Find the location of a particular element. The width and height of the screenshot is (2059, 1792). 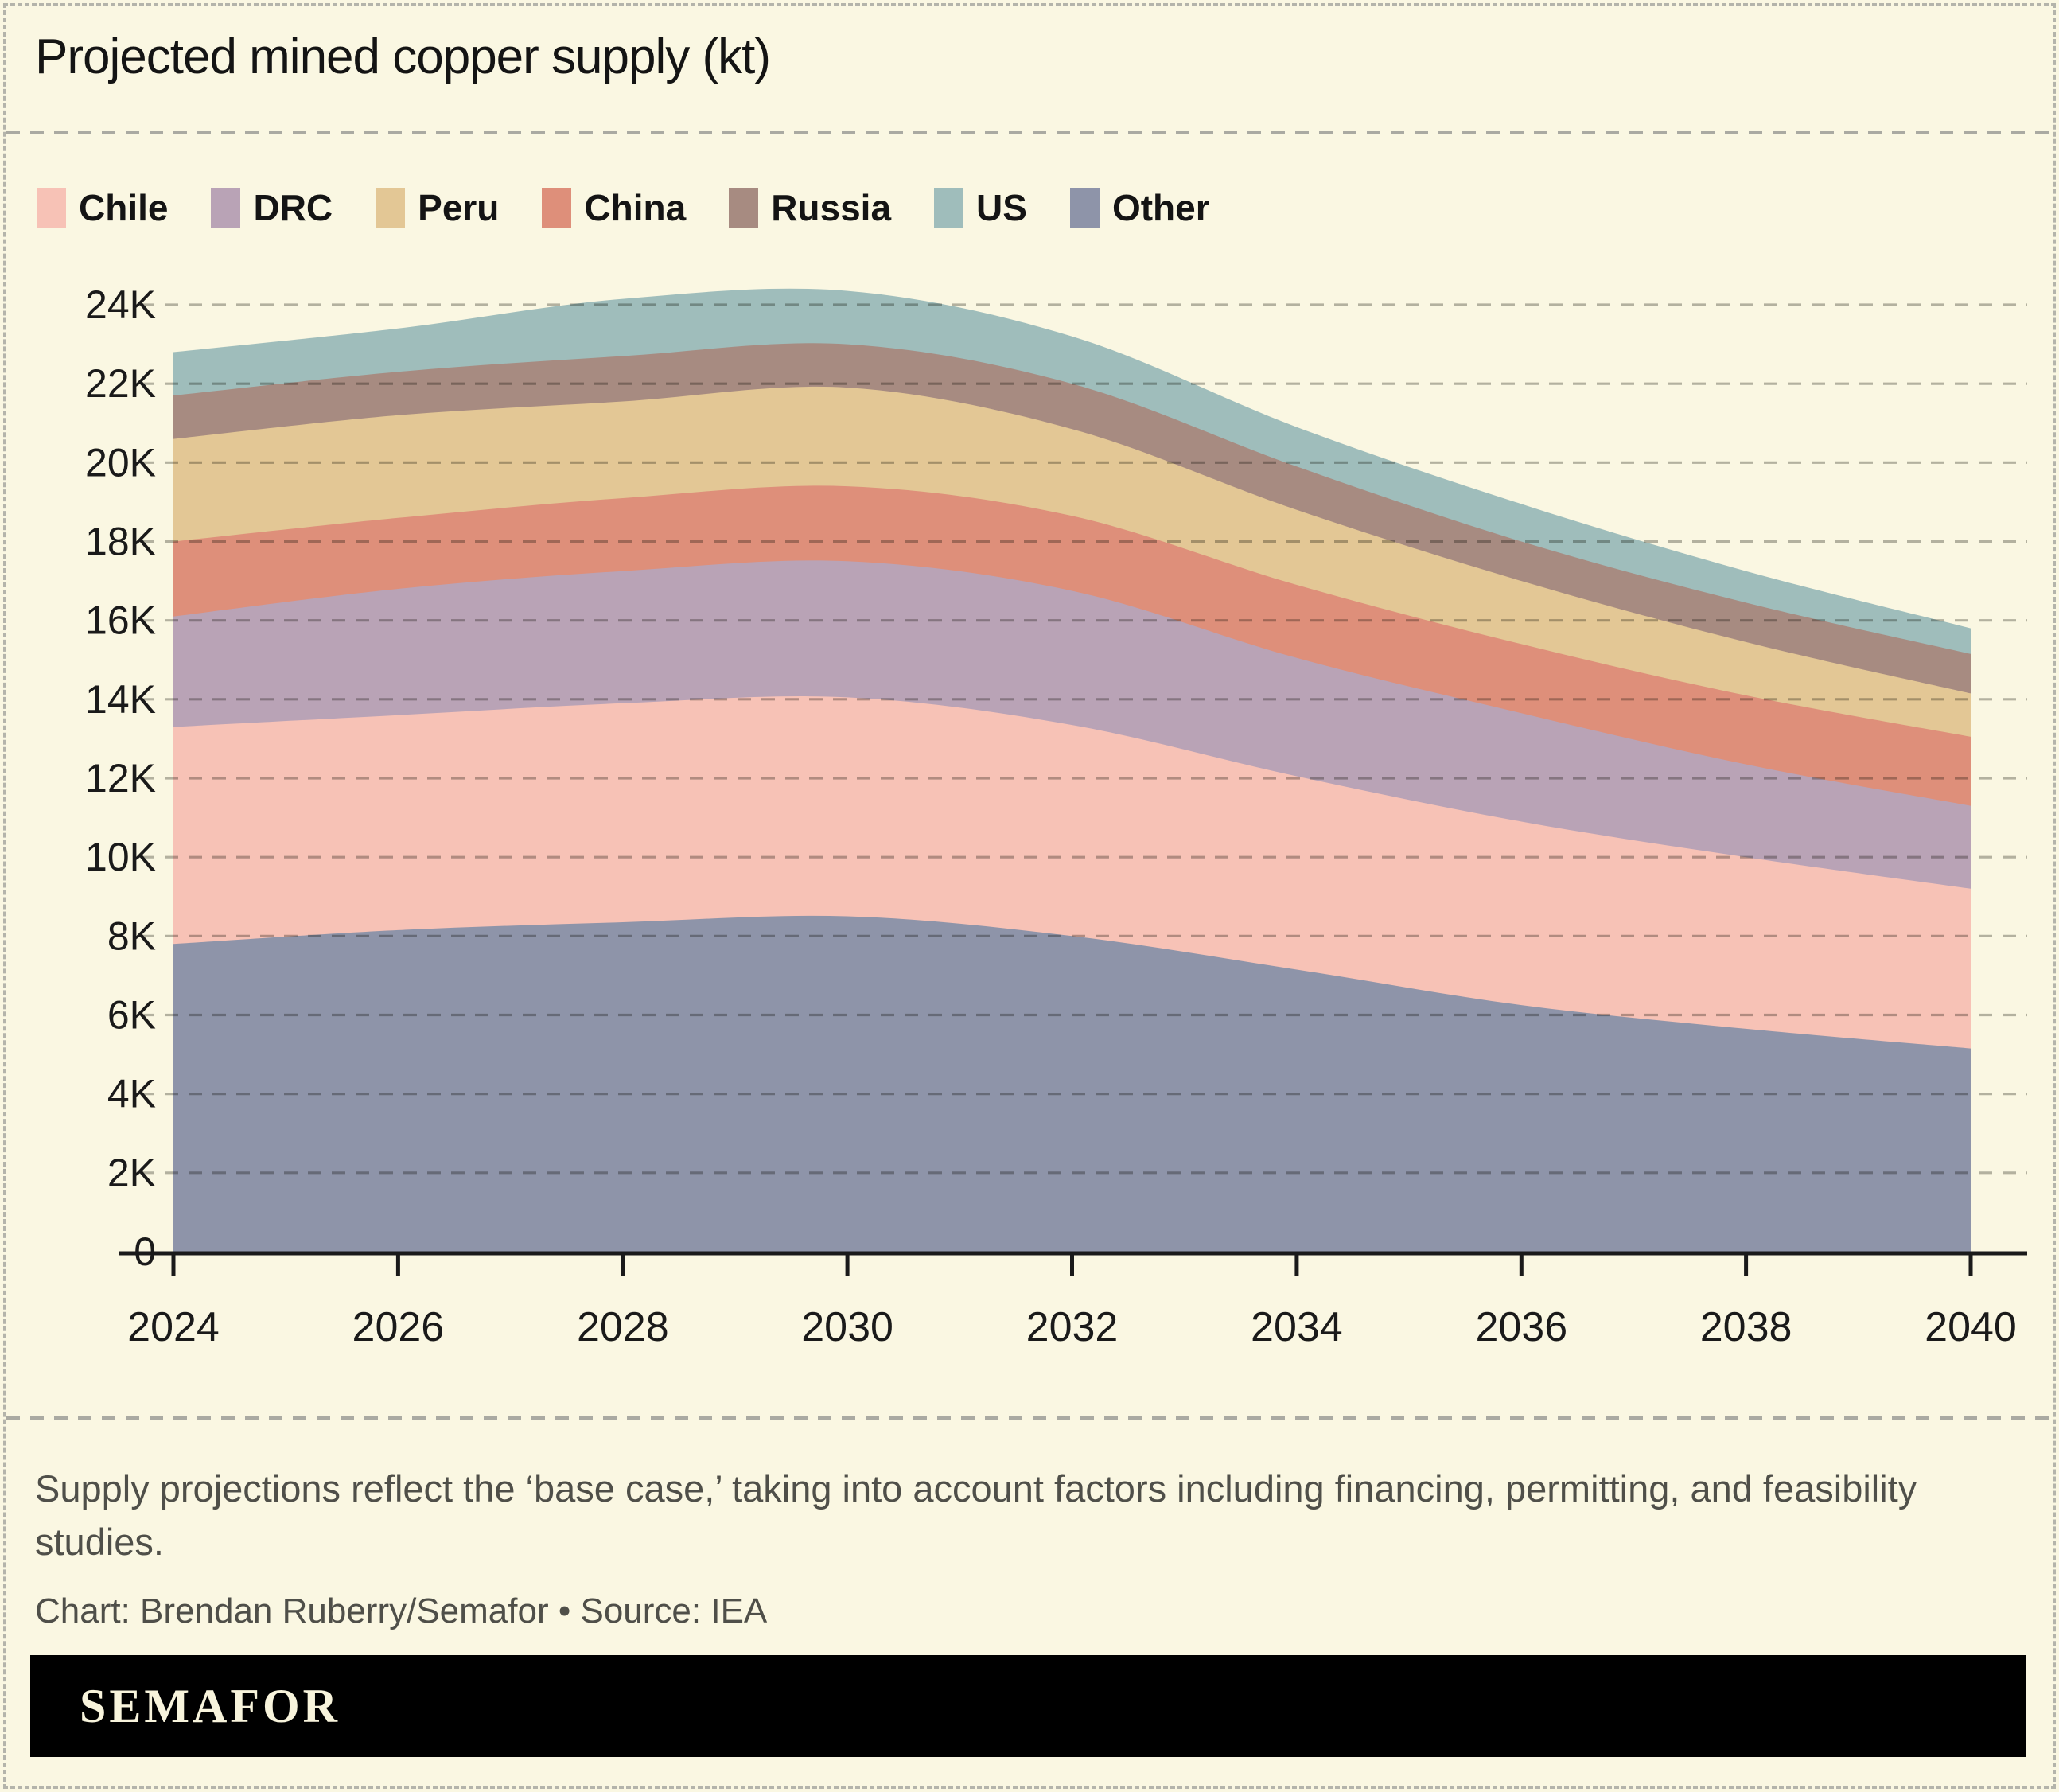

x-tick-label: 2028 is located at coordinates (623, 1327).